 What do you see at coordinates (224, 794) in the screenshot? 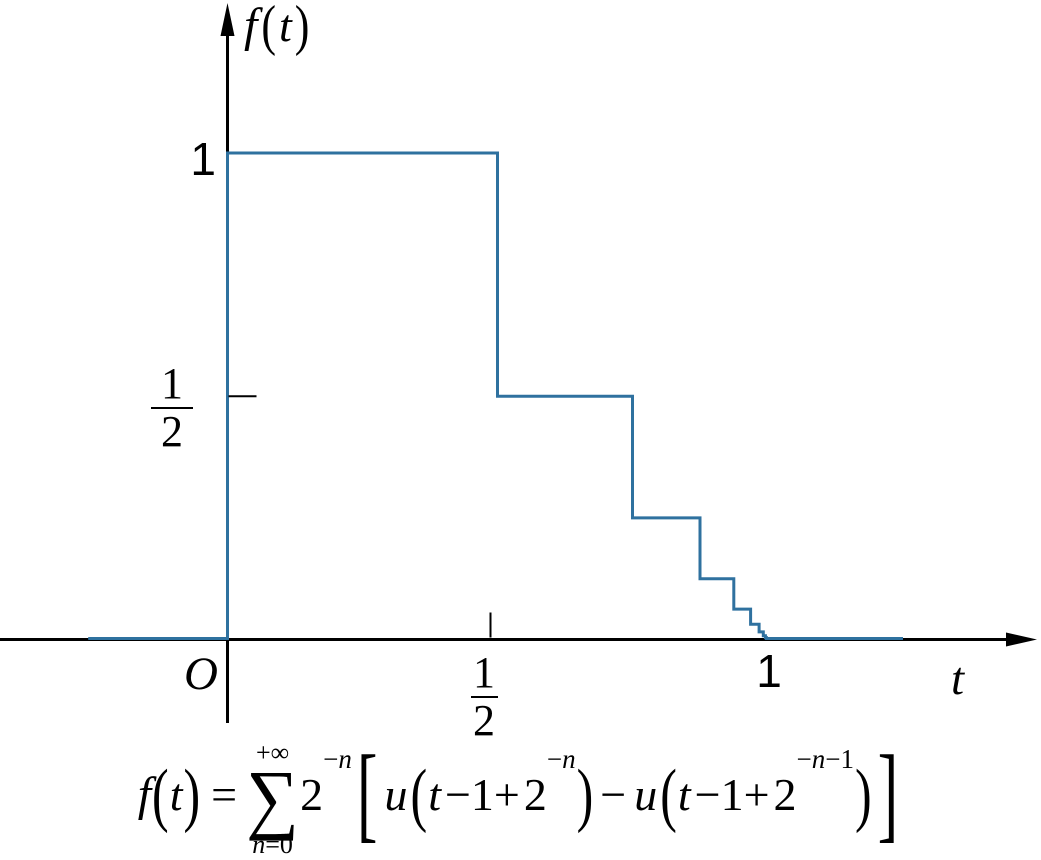
I see `equals-sign: =` at bounding box center [224, 794].